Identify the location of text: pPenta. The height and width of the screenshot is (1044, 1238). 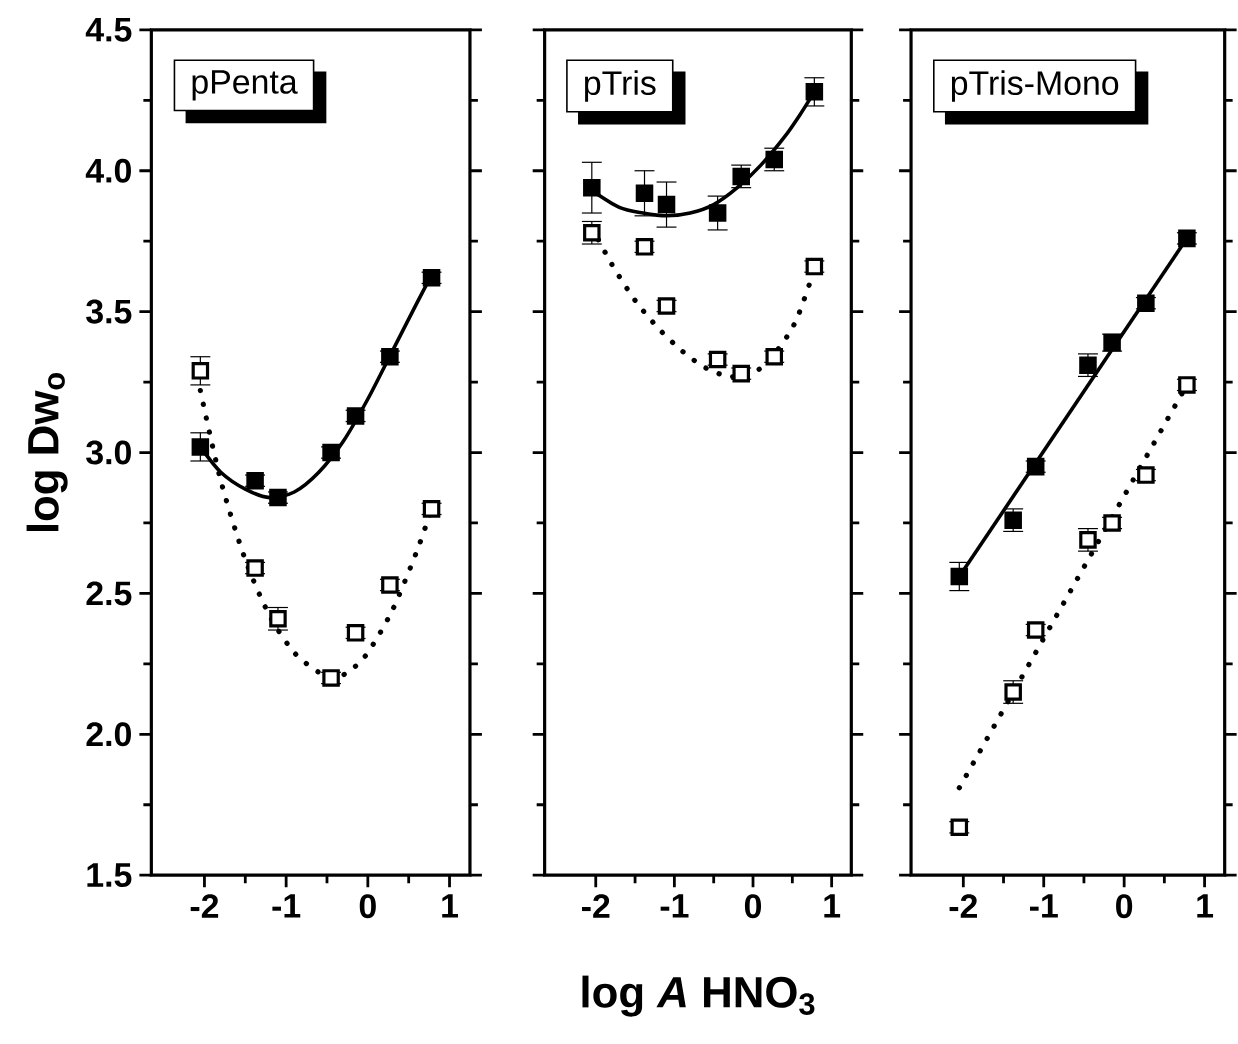
(245, 85).